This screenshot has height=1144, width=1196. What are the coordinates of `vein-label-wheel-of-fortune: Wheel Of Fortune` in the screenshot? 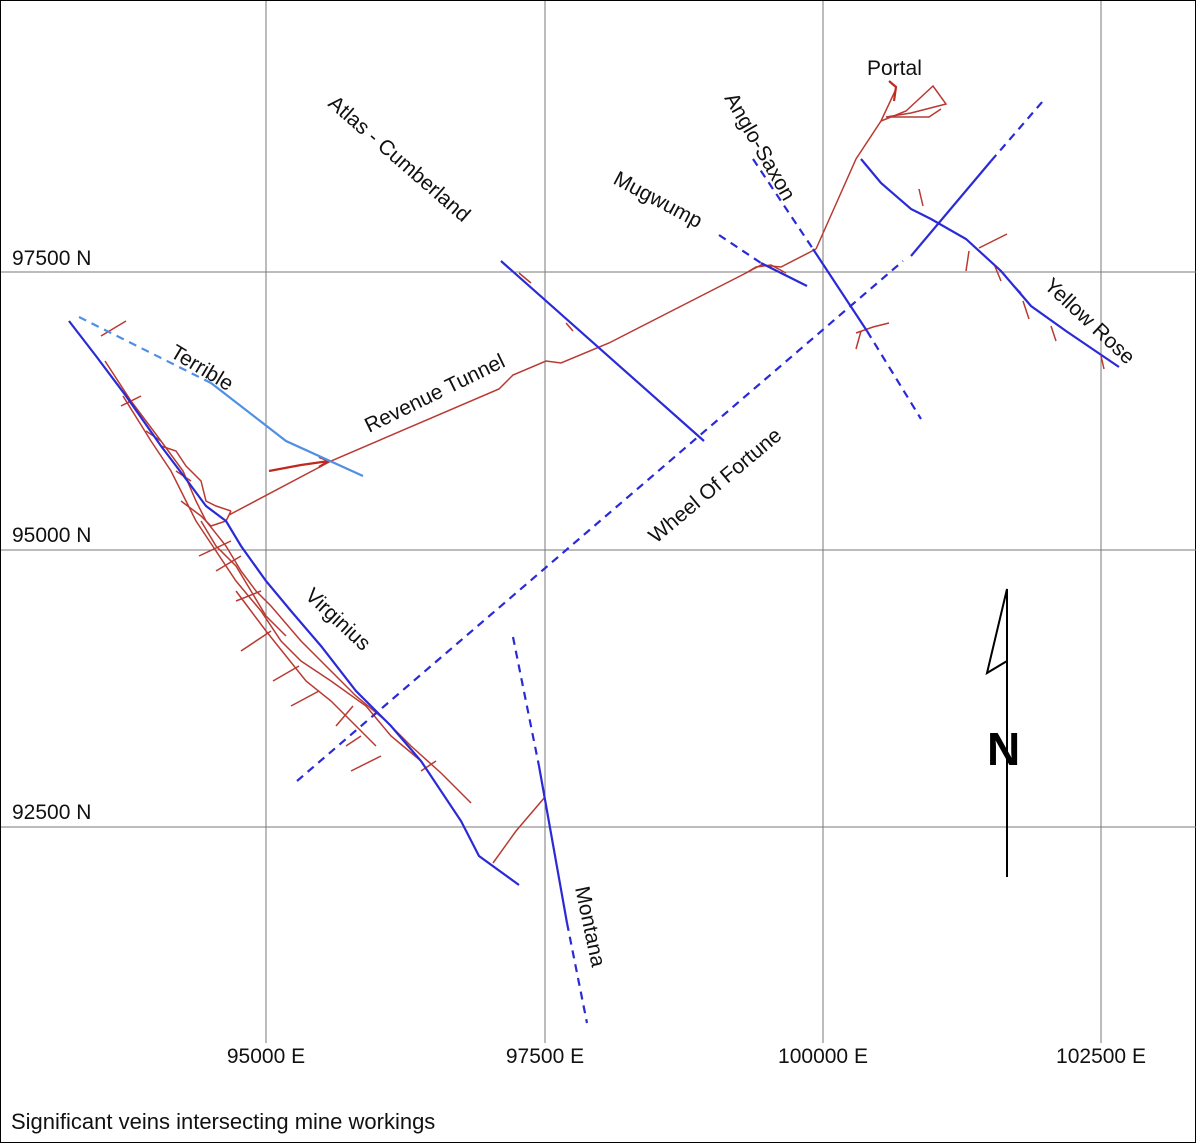 It's located at (715, 486).